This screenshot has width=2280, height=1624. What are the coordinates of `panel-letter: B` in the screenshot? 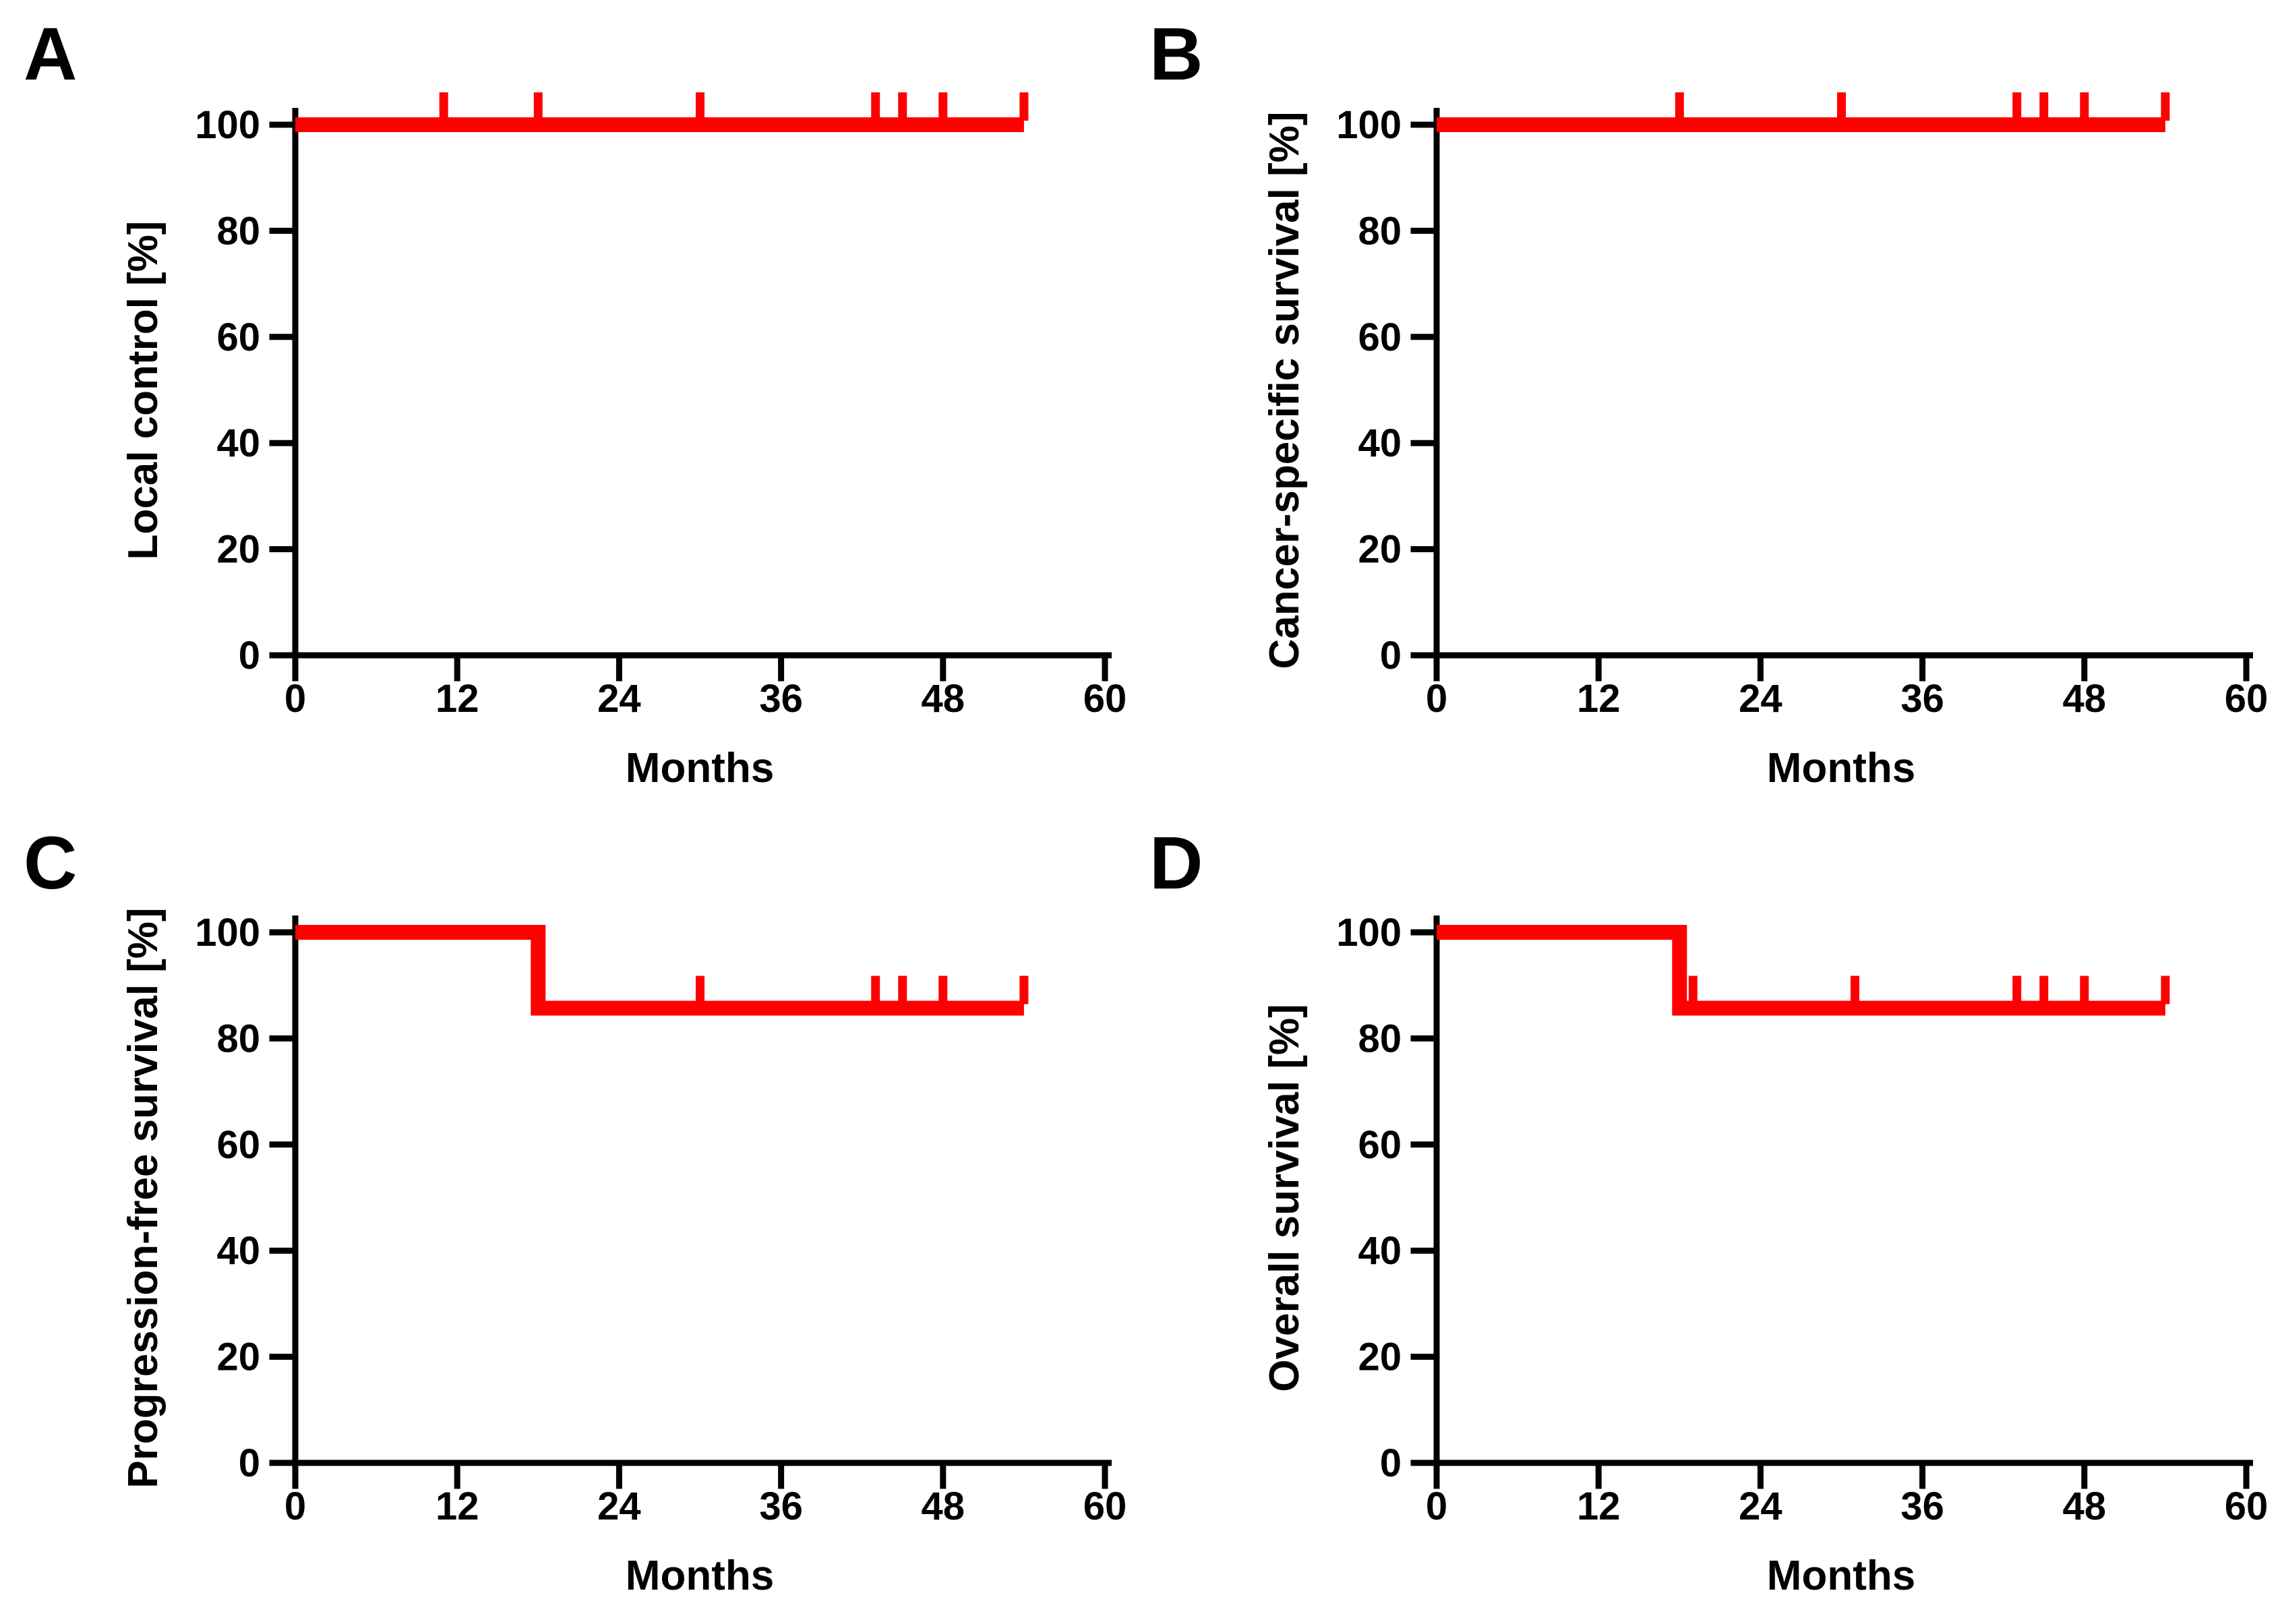 It's located at (1176, 54).